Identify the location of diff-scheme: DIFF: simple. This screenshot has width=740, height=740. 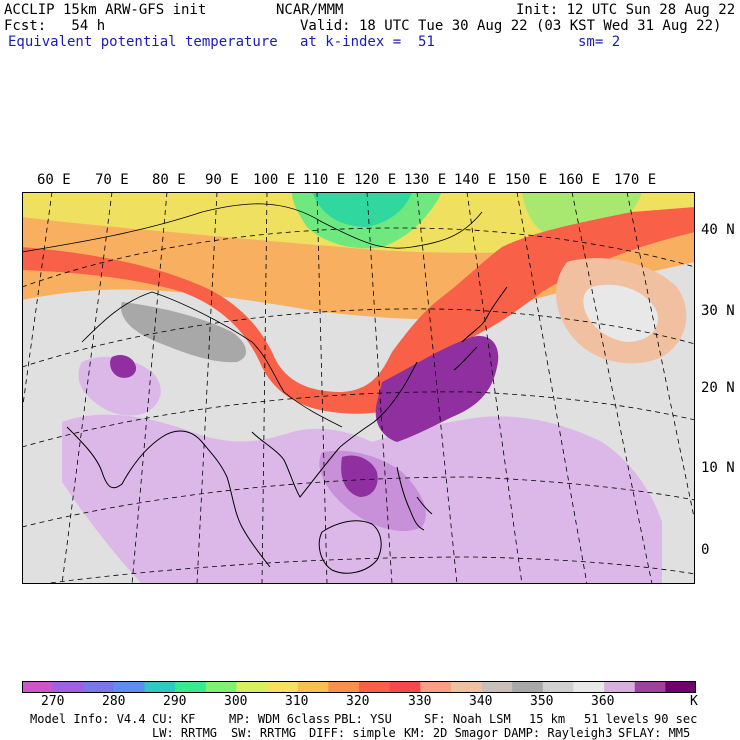
(352, 733).